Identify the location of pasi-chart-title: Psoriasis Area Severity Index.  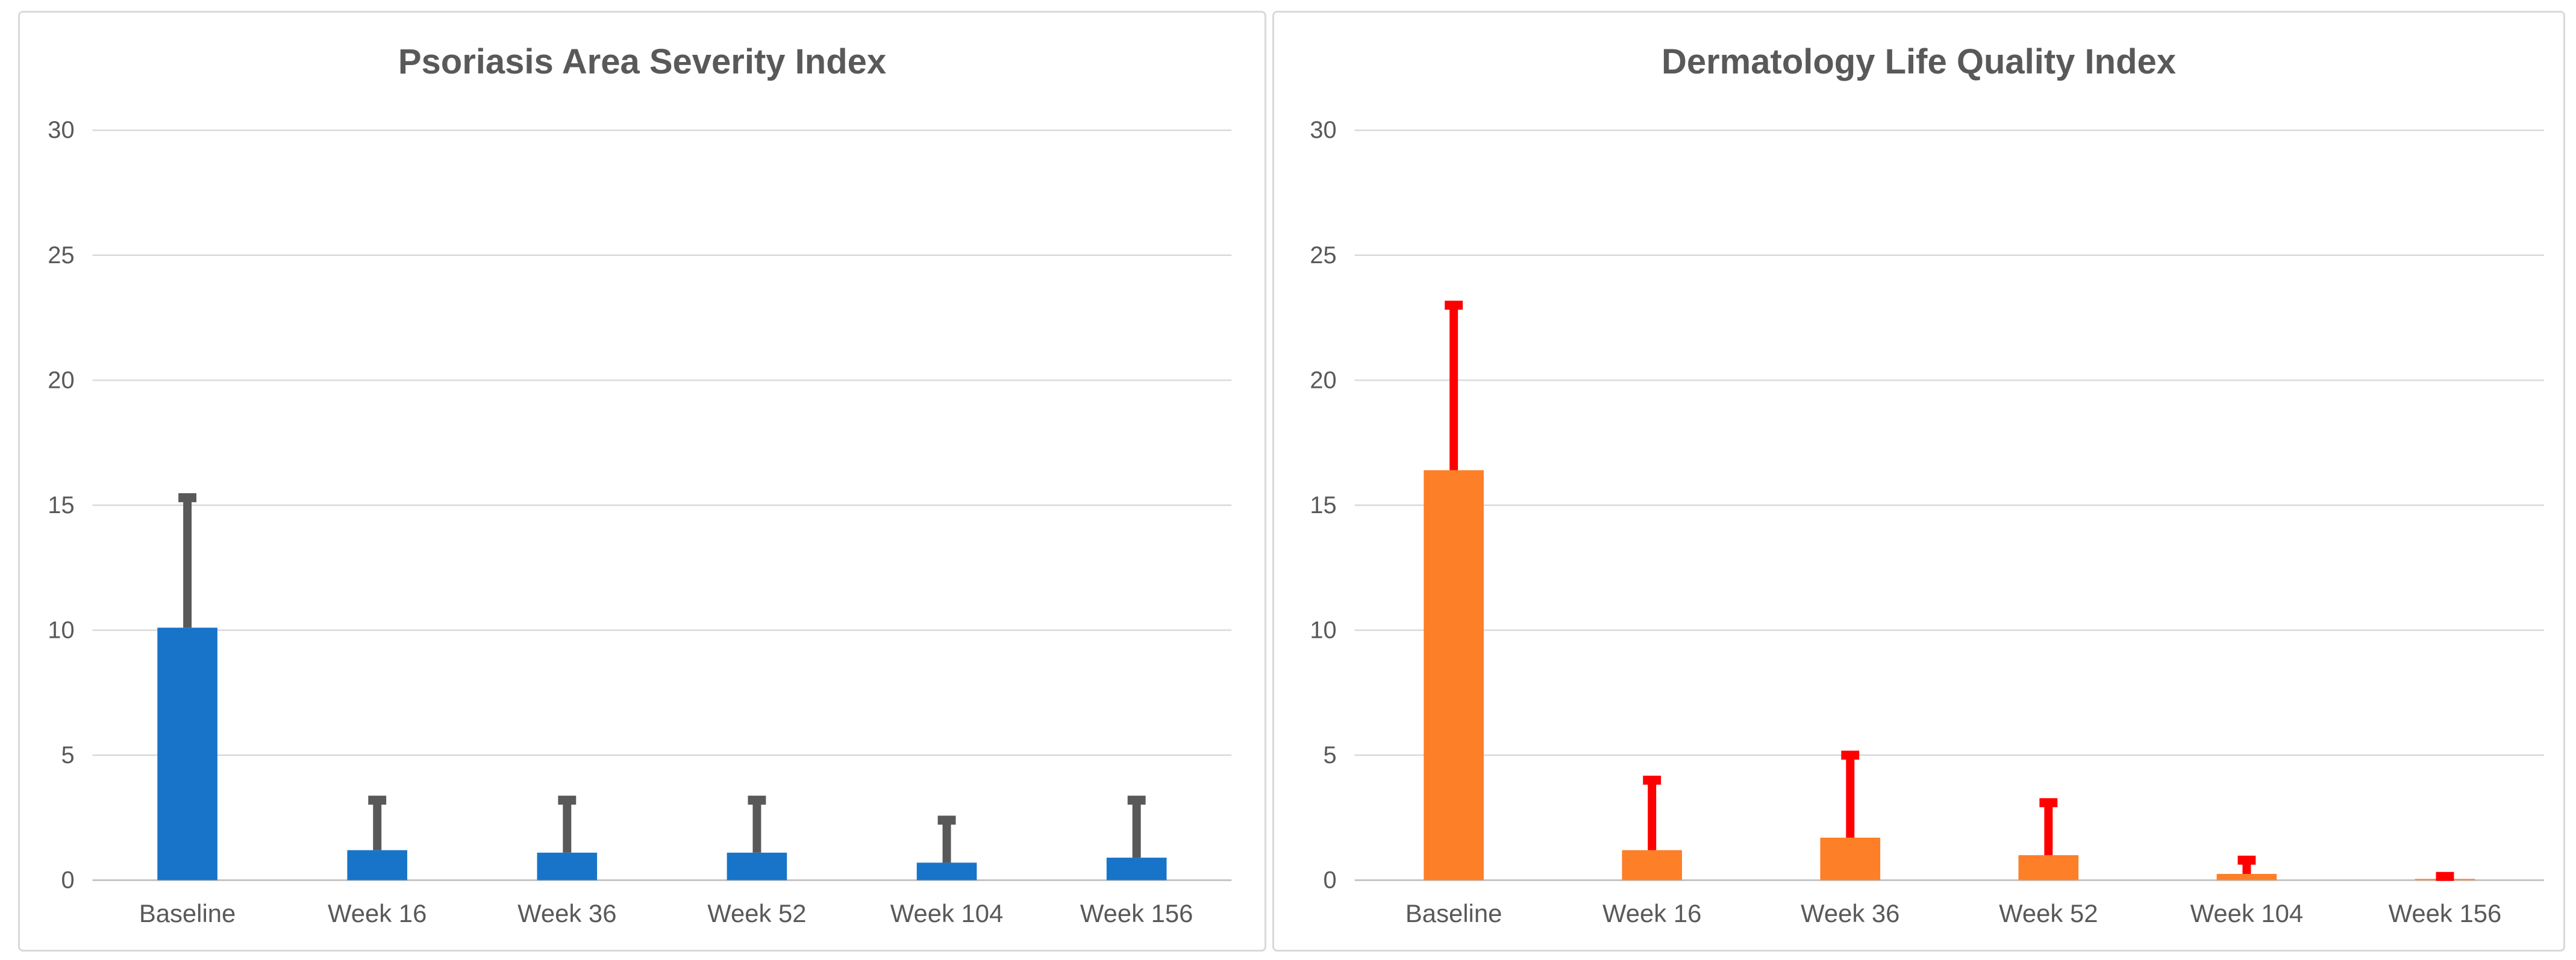
(642, 61).